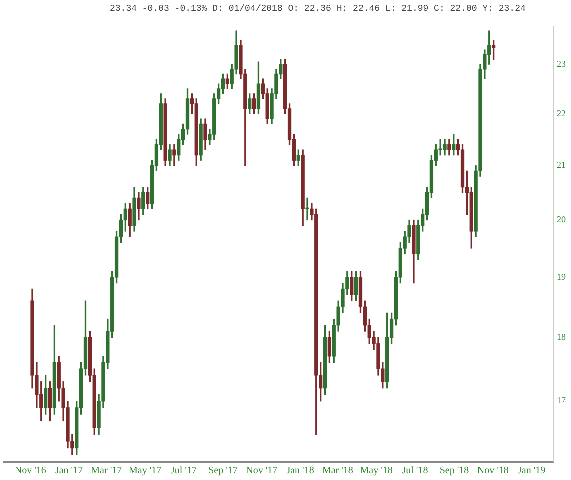  I want to click on x-tick-label: Sep '17, so click(223, 471).